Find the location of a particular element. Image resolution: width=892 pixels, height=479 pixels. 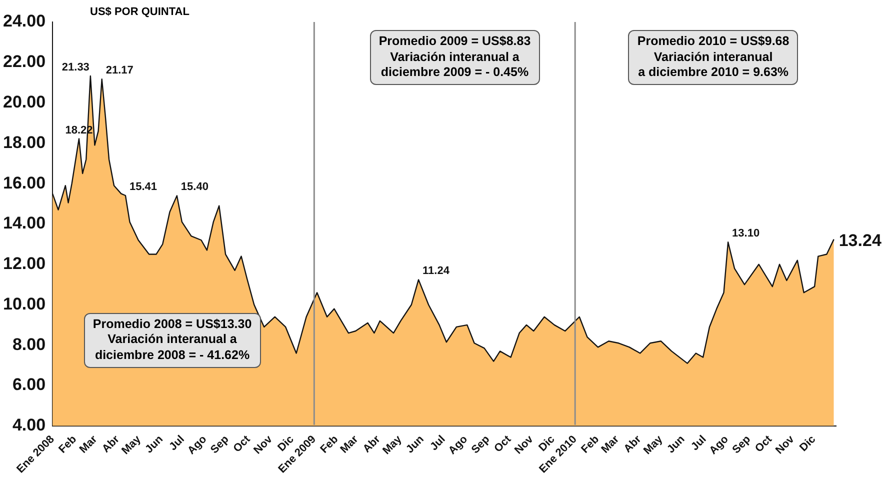

y-tick-label: 10.00 is located at coordinates (24, 304).